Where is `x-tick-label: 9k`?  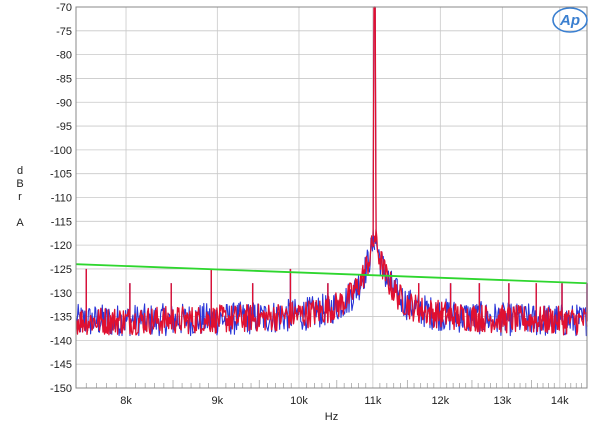
x-tick-label: 9k is located at coordinates (218, 401).